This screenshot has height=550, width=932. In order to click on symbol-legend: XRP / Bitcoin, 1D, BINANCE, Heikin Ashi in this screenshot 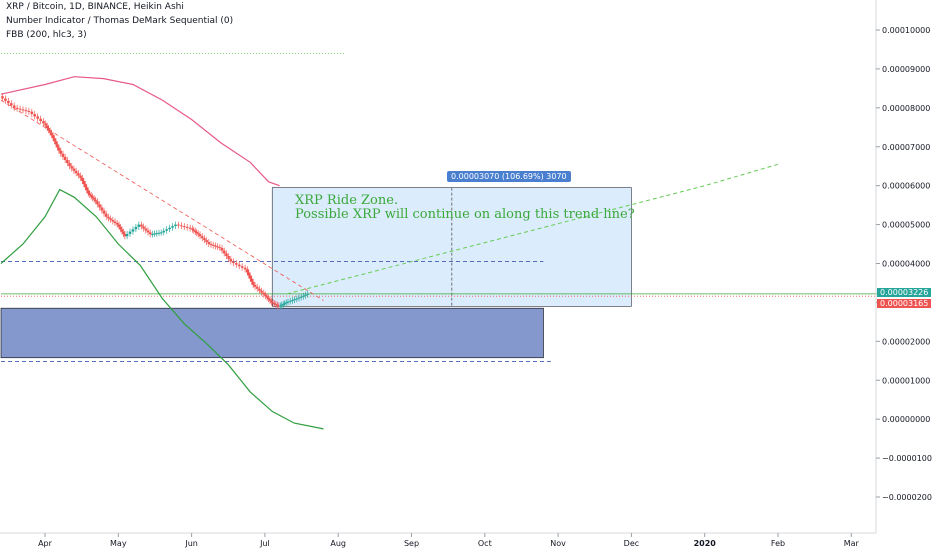, I will do `click(95, 7)`.